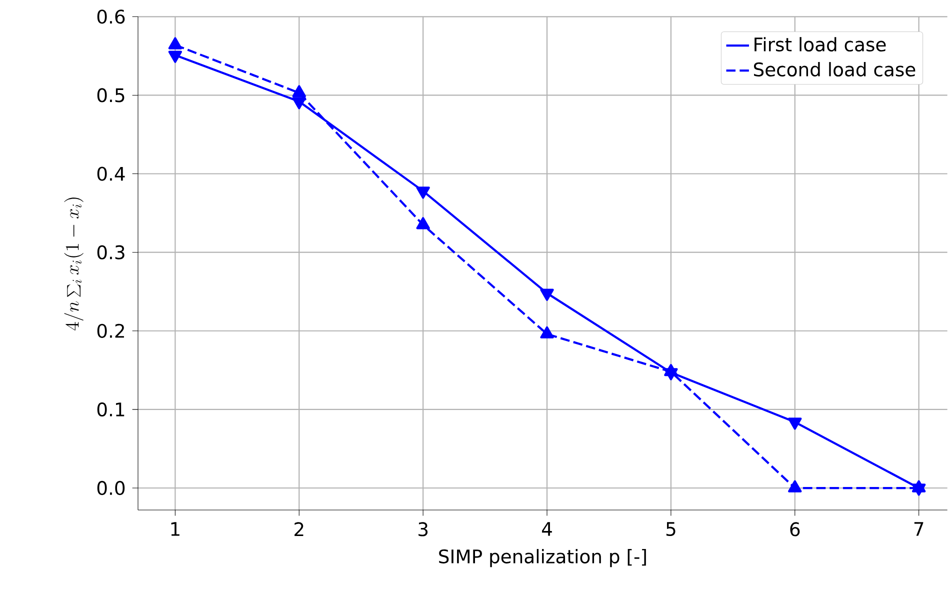  Describe the element at coordinates (547, 529) in the screenshot. I see `x-tick-label: 4` at that location.